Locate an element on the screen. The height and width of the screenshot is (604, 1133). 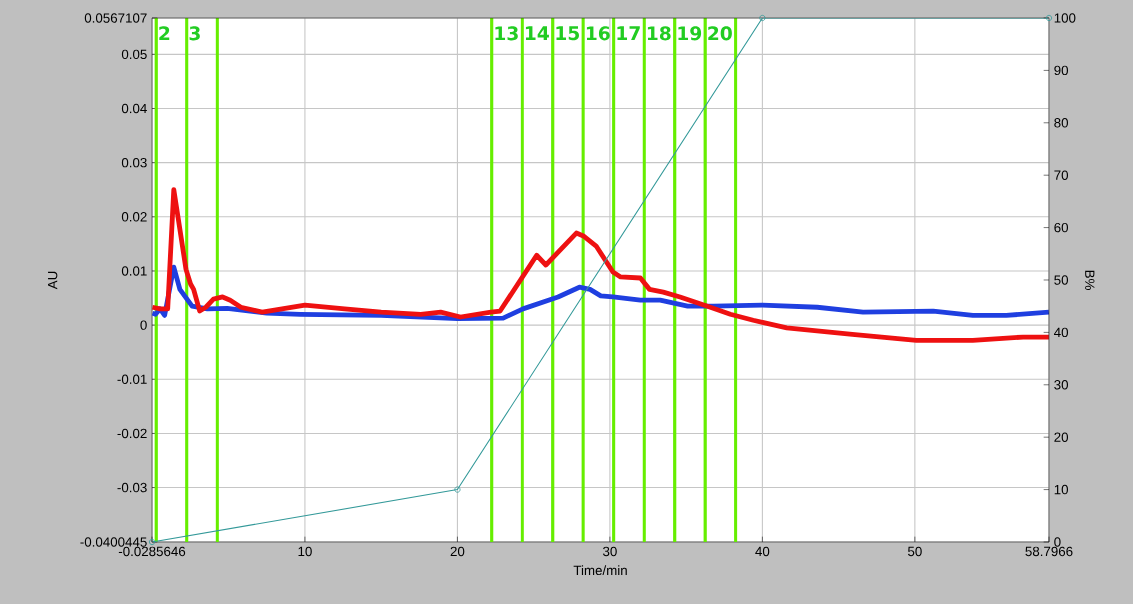
x-tick-label: -0.0285646 is located at coordinates (152, 551).